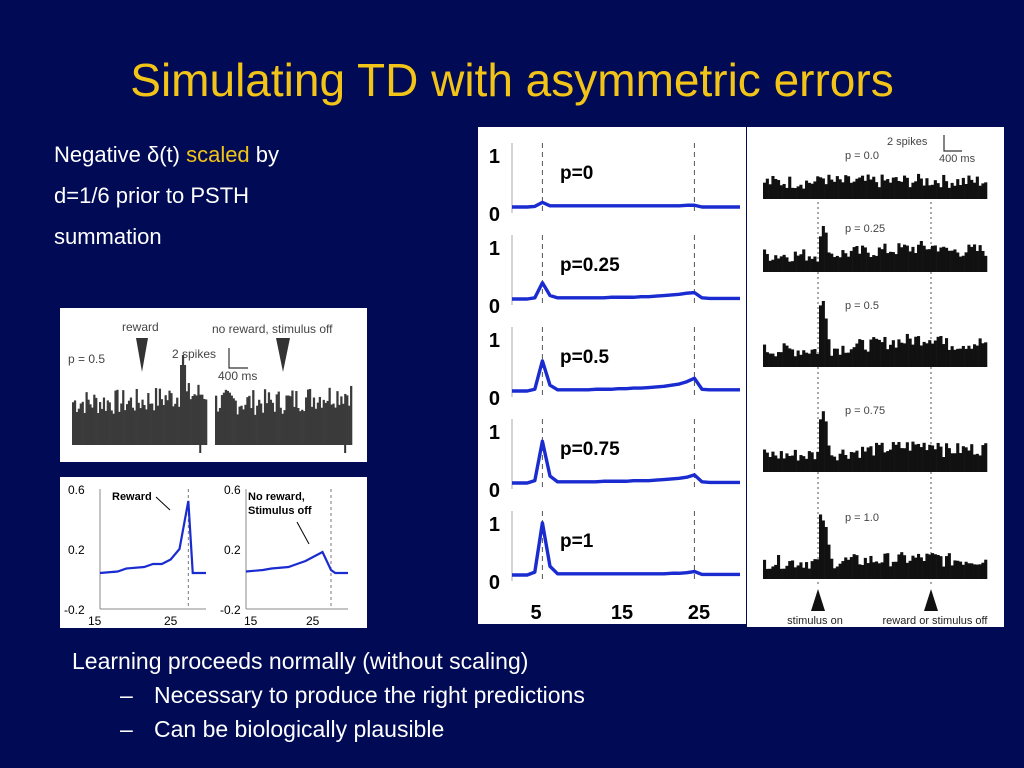 This screenshot has height=768, width=1024. I want to click on psth-left-histogram, so click(140, 404).